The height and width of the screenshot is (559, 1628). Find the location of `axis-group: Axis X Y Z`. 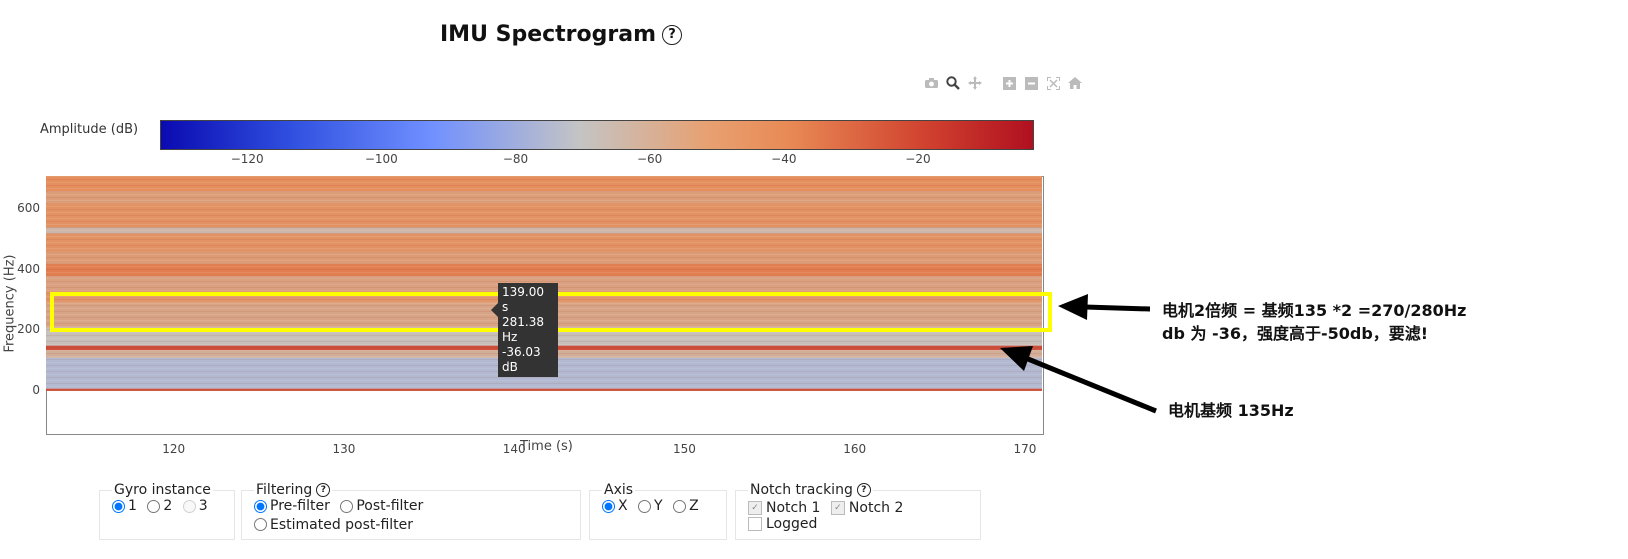

axis-group: Axis X Y Z is located at coordinates (658, 511).